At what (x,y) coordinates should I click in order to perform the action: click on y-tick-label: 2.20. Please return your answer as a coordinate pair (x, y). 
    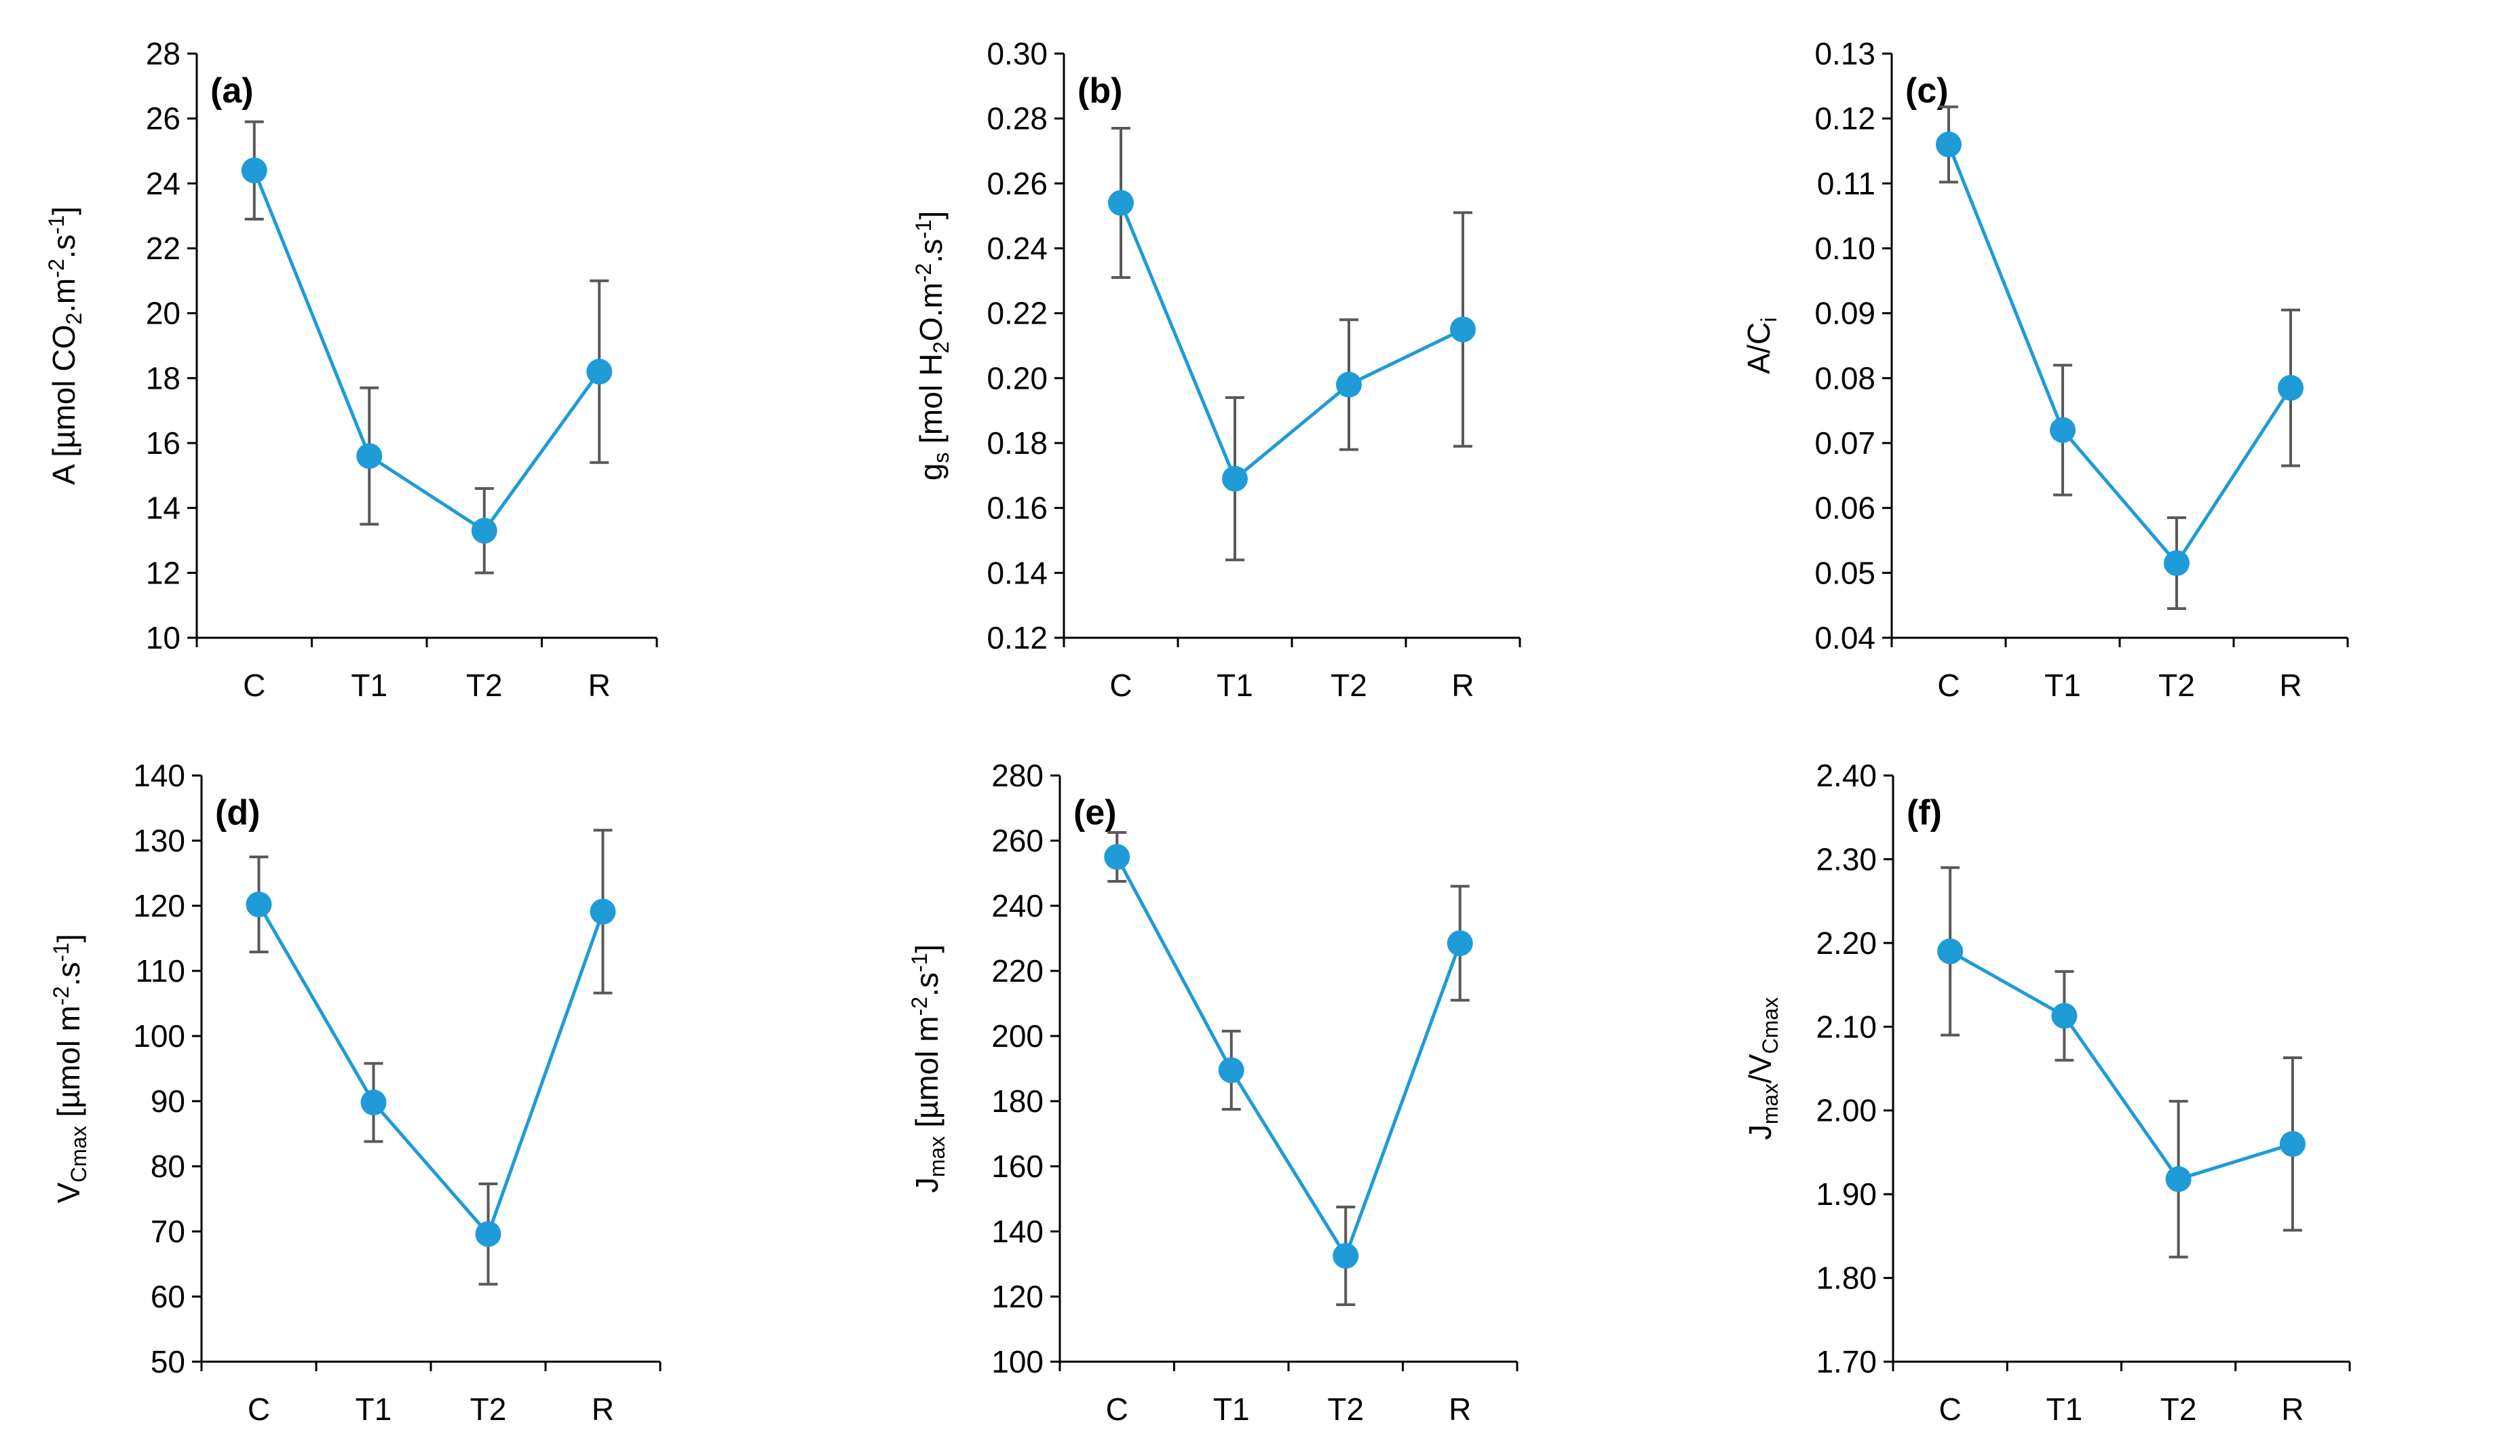
    Looking at the image, I should click on (1846, 943).